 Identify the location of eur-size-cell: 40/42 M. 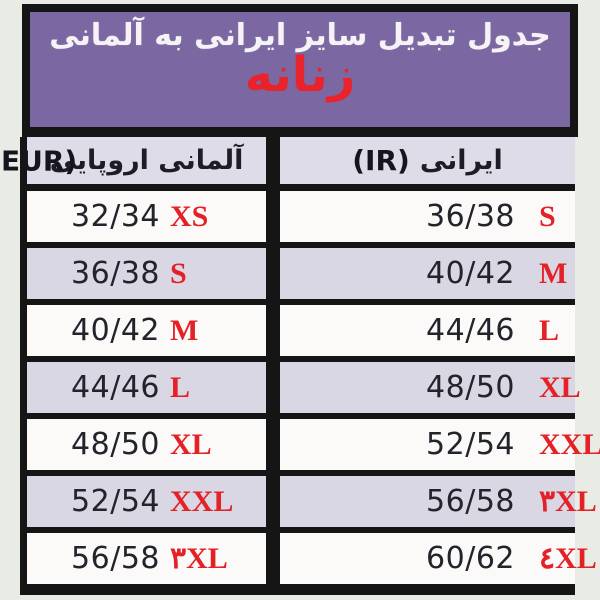
(153, 330).